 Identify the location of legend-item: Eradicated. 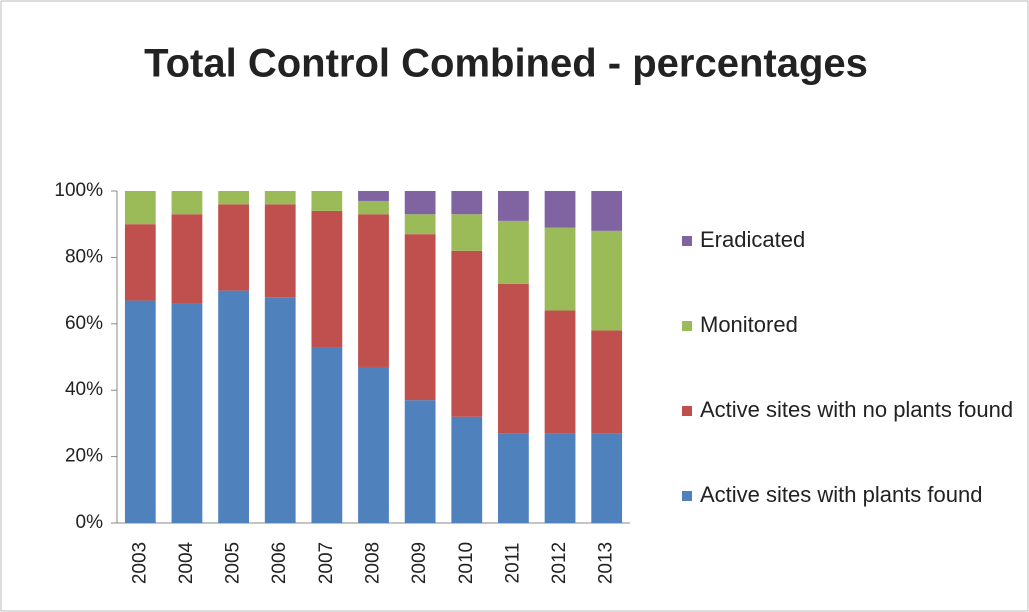
(743, 240).